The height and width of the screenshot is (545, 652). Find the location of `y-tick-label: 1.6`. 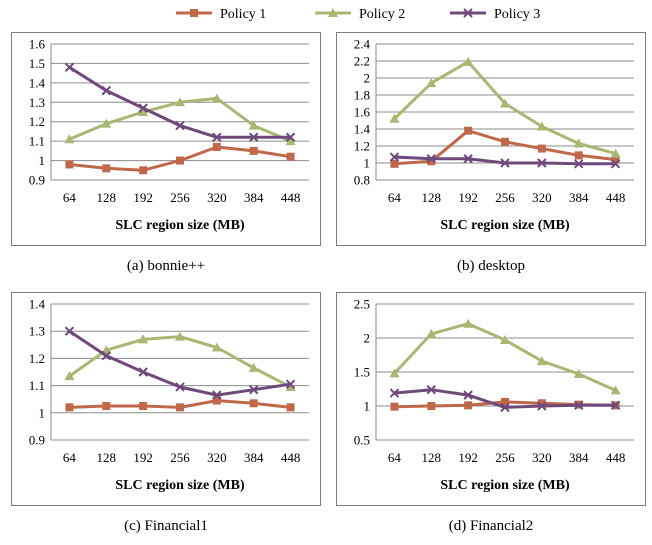

y-tick-label: 1.6 is located at coordinates (37, 44).